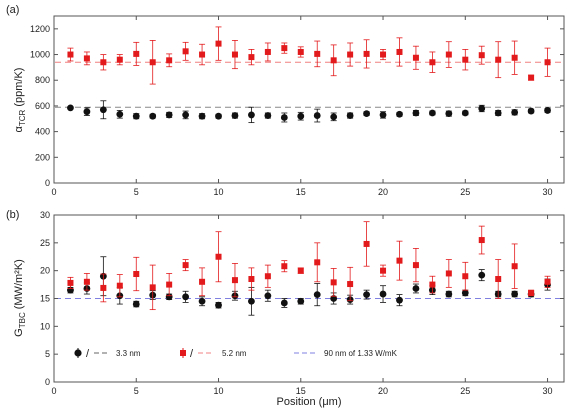 This screenshot has width=586, height=411. I want to click on y-tick-label: 400, so click(42, 132).